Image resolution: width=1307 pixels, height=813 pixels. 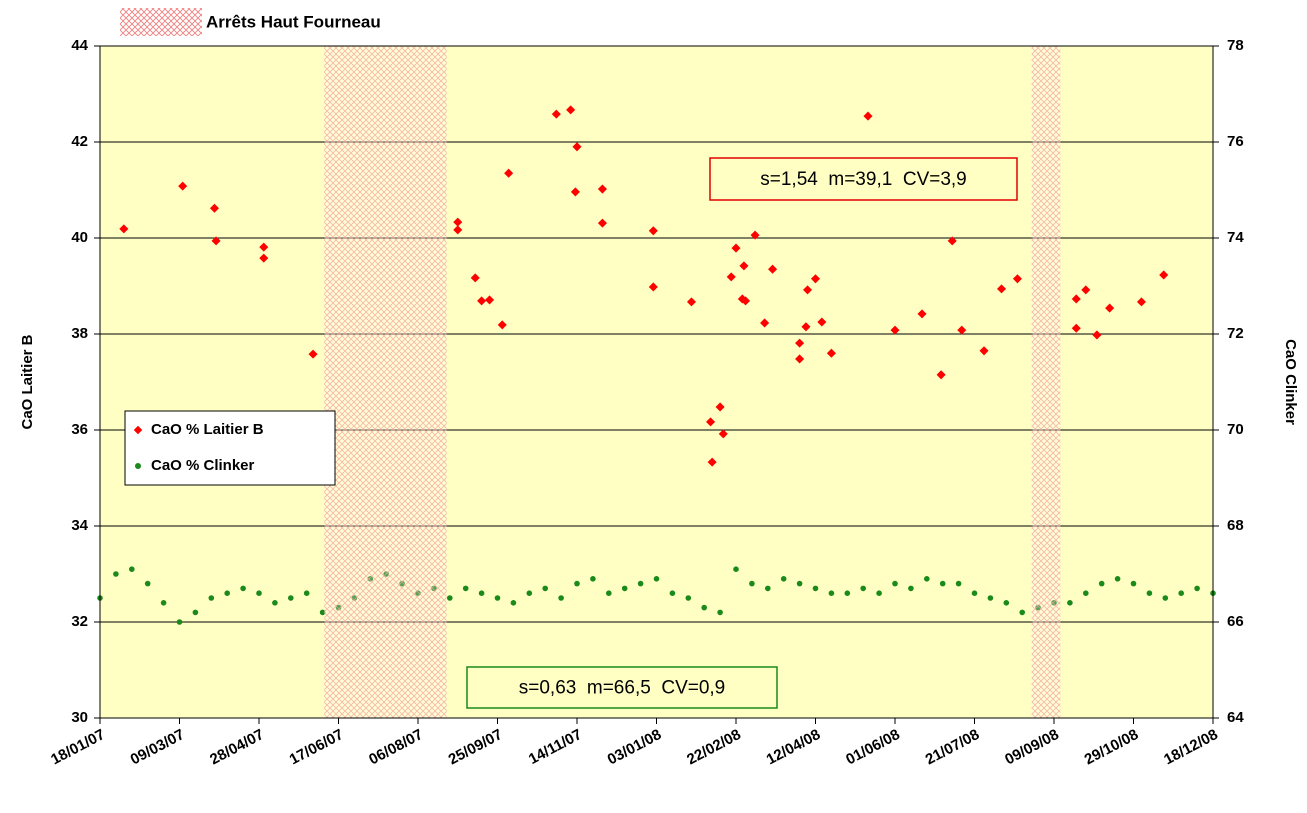 What do you see at coordinates (79, 717) in the screenshot?
I see `y-tick-label: 30` at bounding box center [79, 717].